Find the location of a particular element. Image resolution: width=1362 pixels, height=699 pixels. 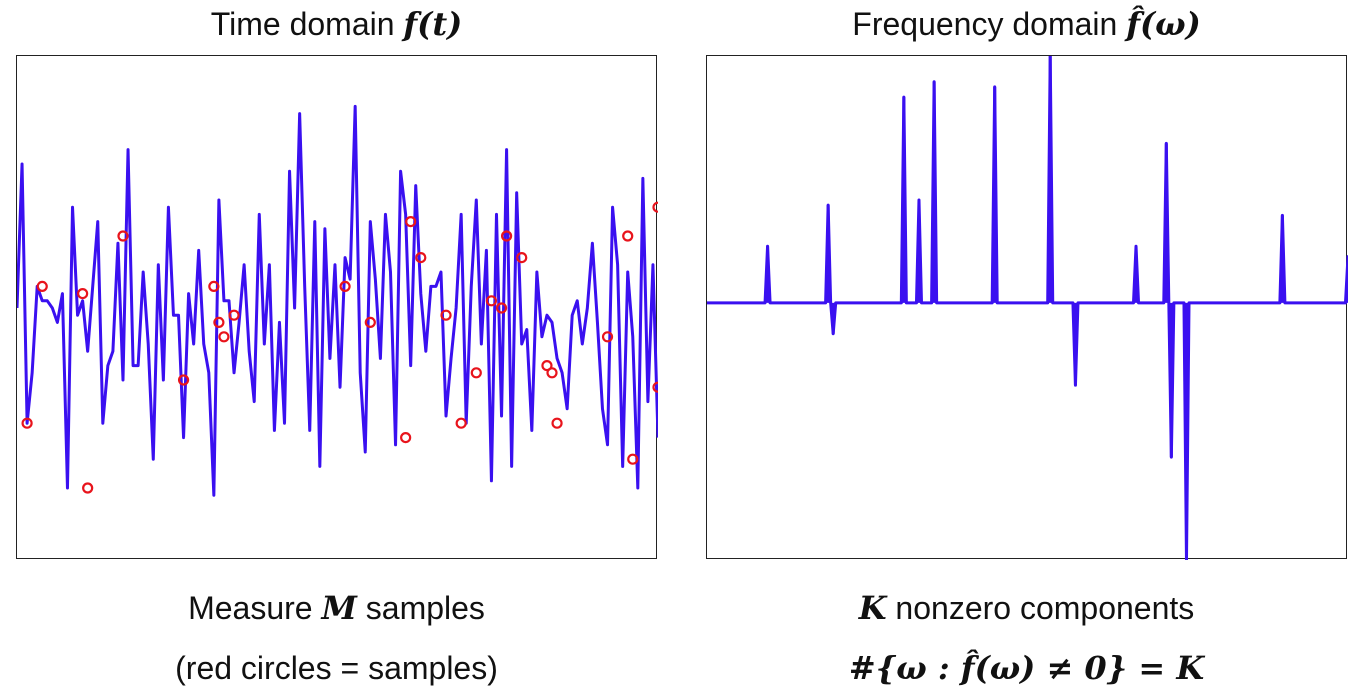

support-formula: #{ω : f̂(ω) ≠ 0} = K is located at coordinates (1026, 668).